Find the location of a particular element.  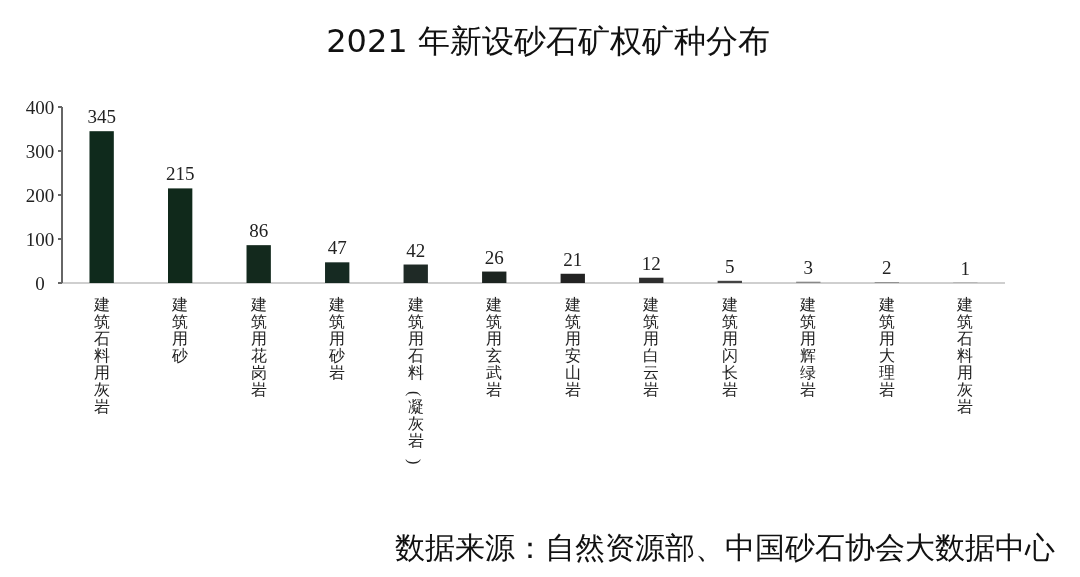

chart-title: 2021 年新设砂石矿权矿种分布 is located at coordinates (548, 41).